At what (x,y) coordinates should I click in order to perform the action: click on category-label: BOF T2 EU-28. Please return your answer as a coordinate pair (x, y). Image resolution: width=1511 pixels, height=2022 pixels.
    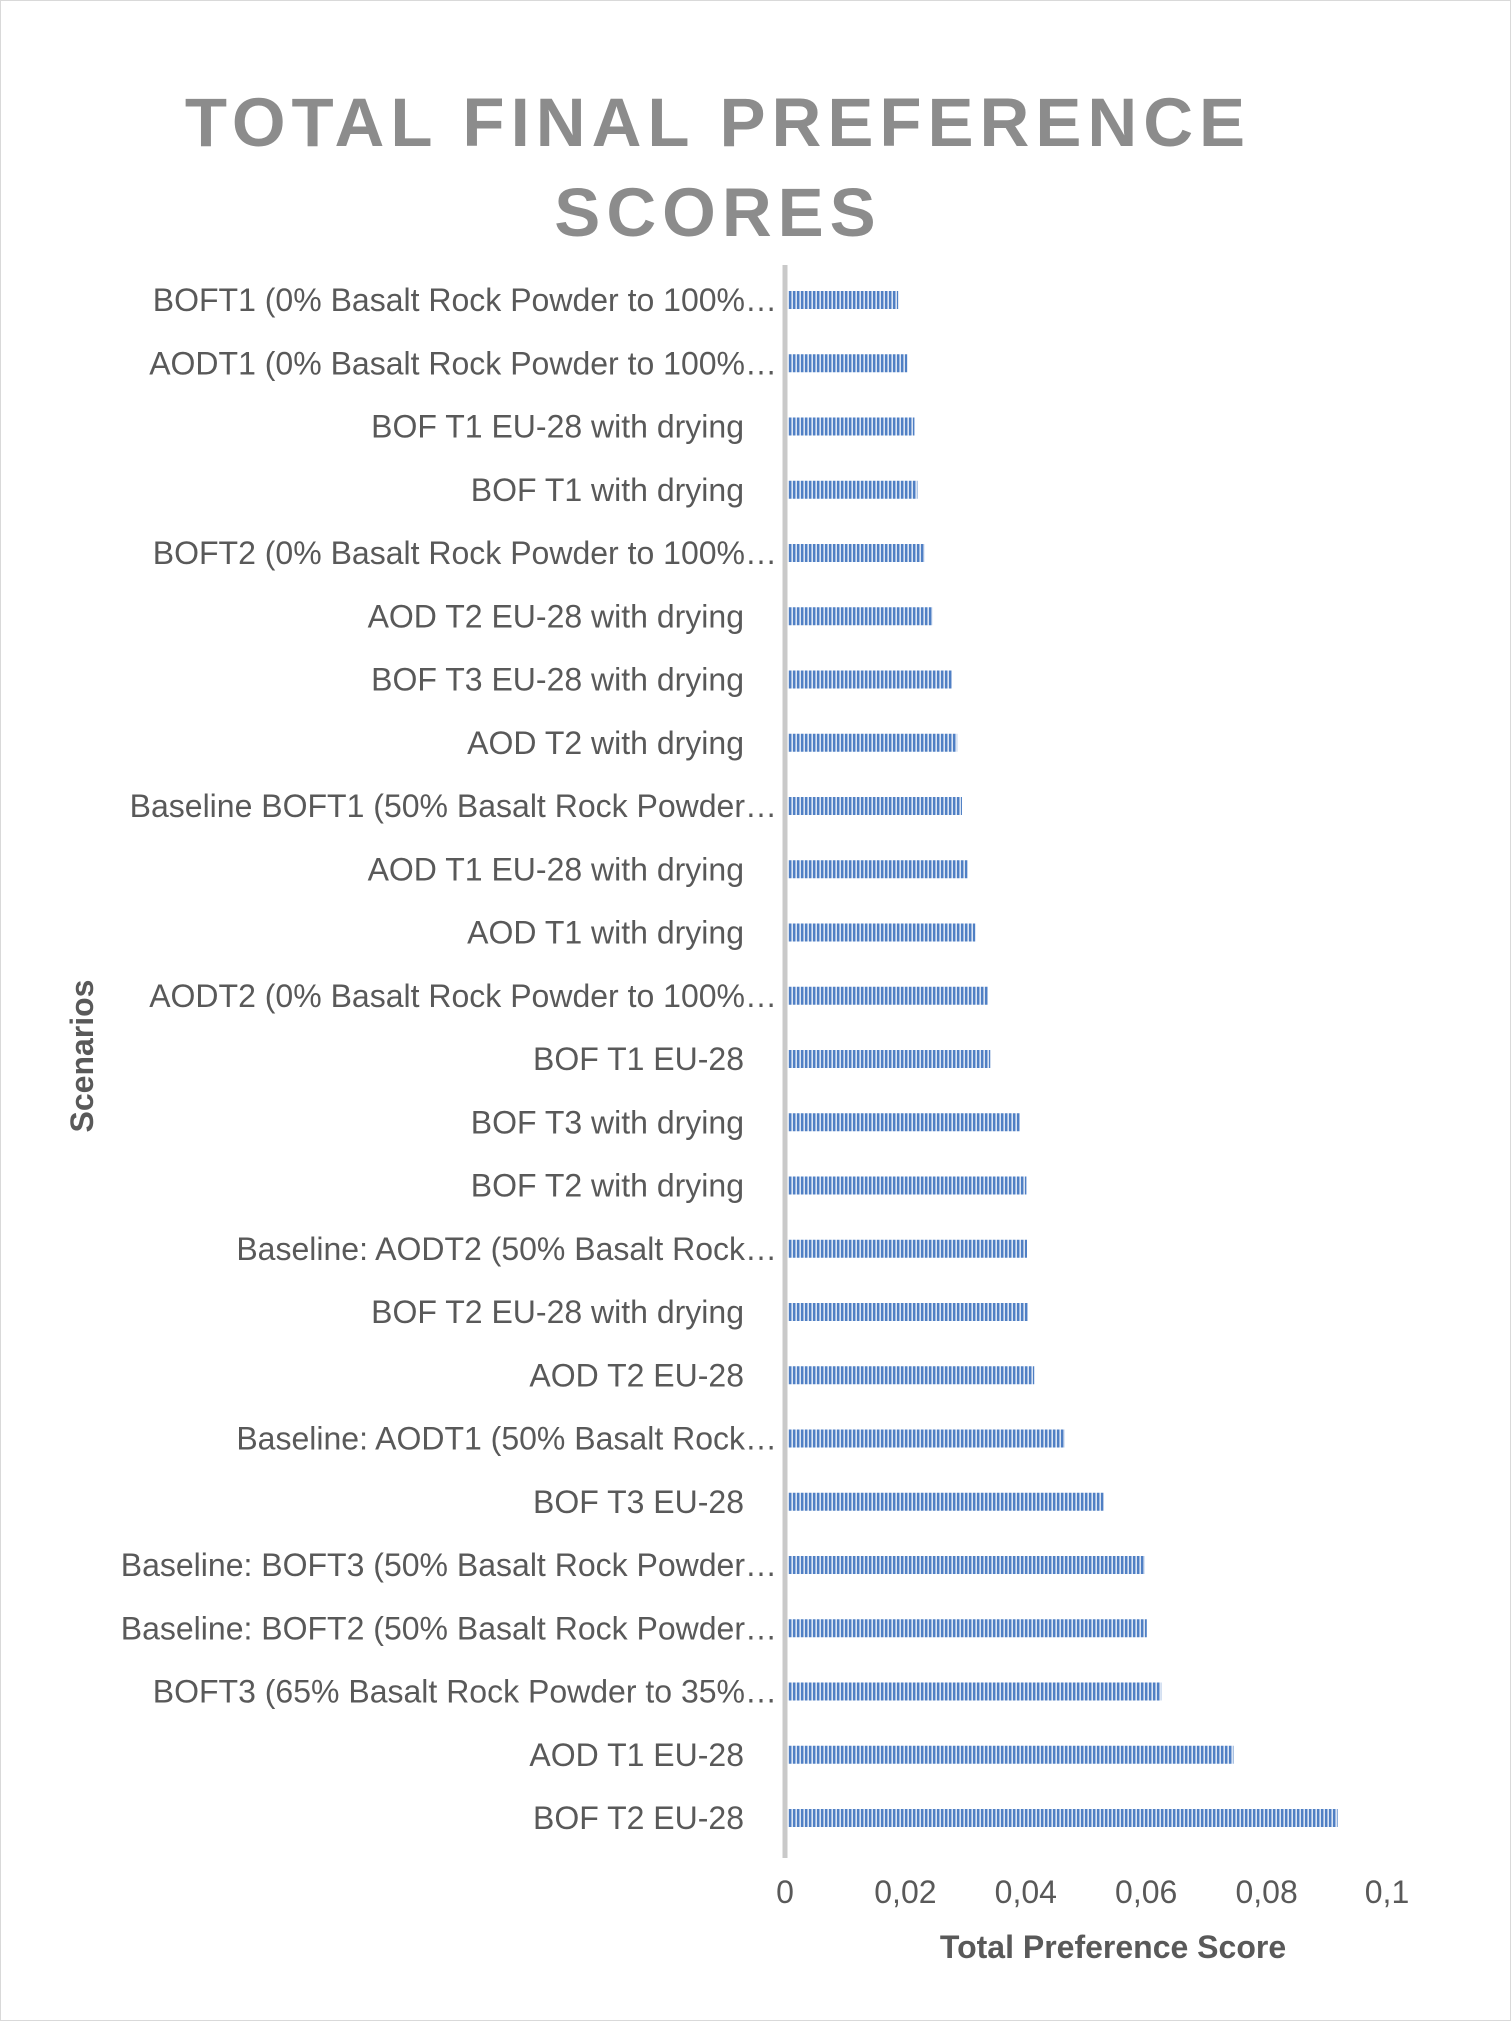
    Looking at the image, I should click on (638, 1818).